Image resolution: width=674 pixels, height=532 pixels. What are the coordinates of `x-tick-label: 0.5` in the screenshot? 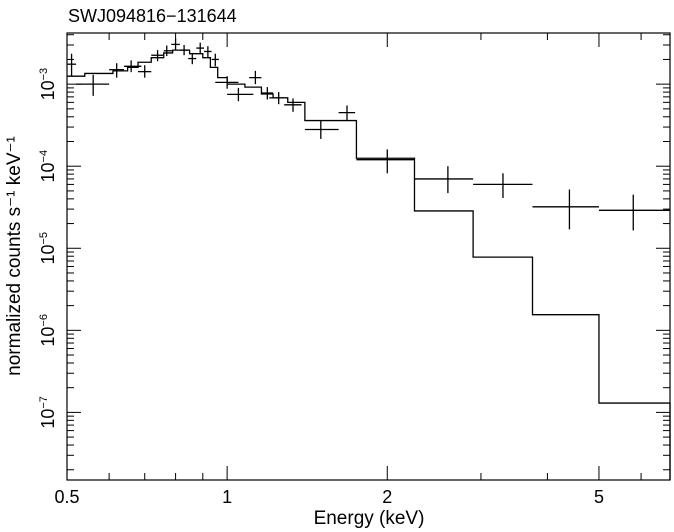 It's located at (66, 497).